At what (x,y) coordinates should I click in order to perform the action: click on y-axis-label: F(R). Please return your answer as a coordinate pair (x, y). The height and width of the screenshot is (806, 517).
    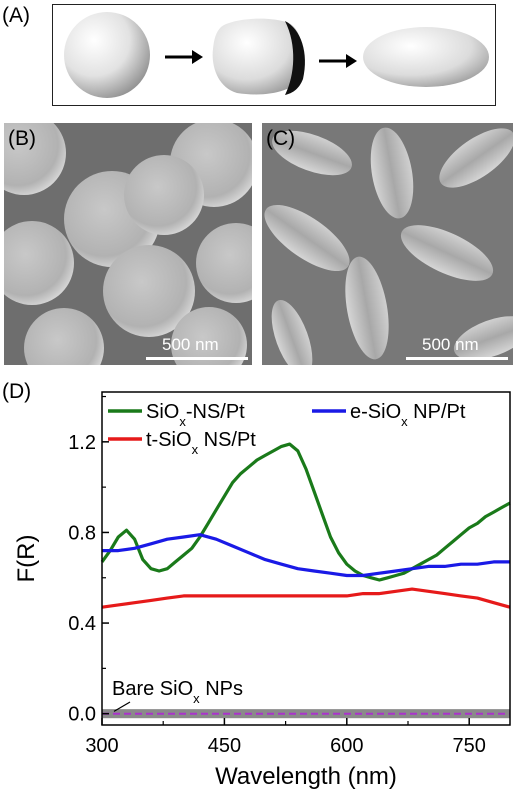
    Looking at the image, I should click on (26, 559).